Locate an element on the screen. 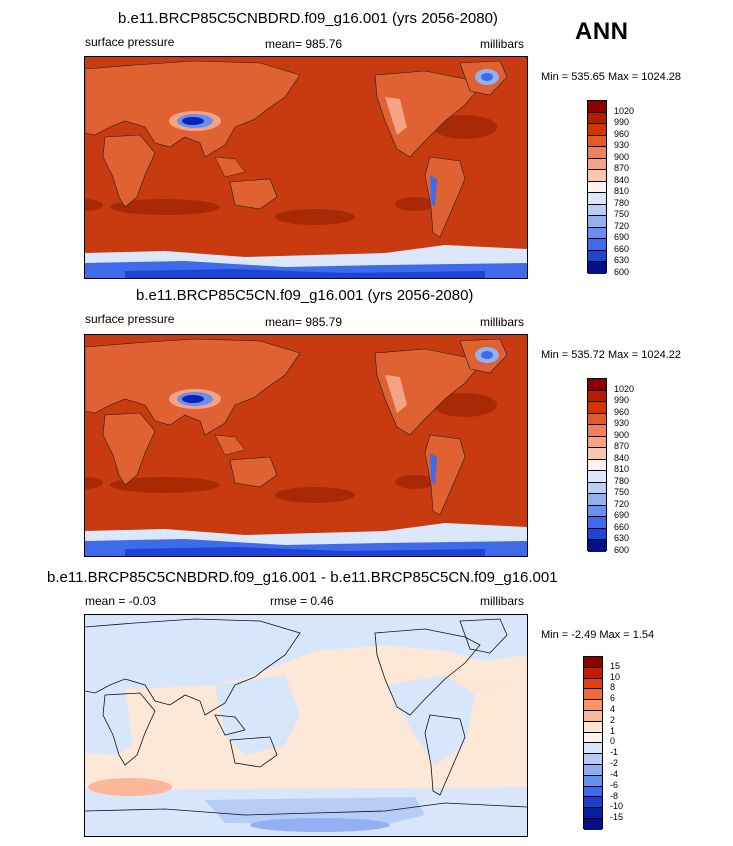  panel-1-minmax: Min = 535.65 Max = 1024.28 is located at coordinates (611, 77).